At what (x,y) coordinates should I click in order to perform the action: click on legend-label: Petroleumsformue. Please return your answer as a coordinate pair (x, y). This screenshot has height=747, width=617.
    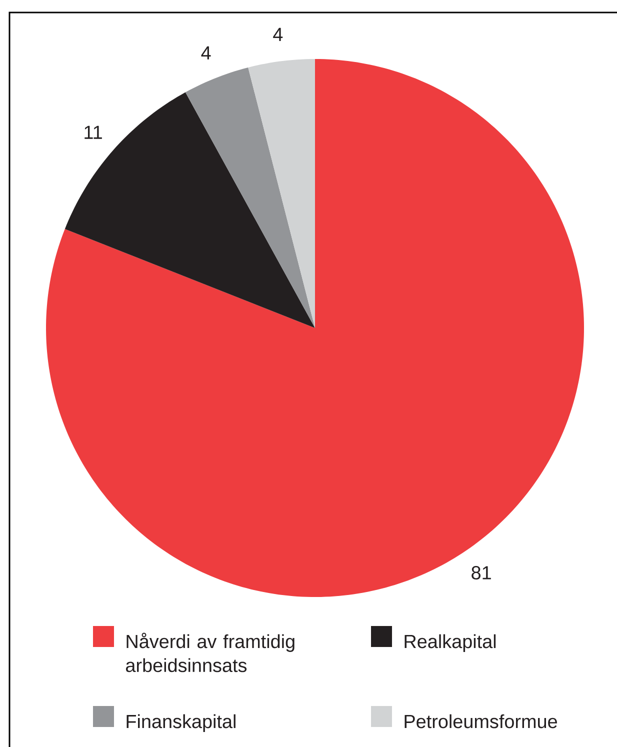
    Looking at the image, I should click on (480, 721).